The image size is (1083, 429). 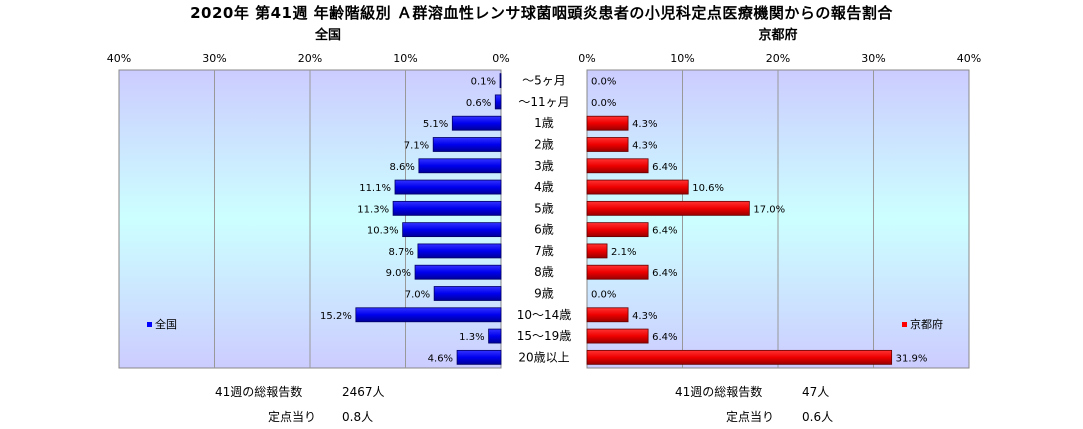 What do you see at coordinates (544, 272) in the screenshot?
I see `category-label: 8歳` at bounding box center [544, 272].